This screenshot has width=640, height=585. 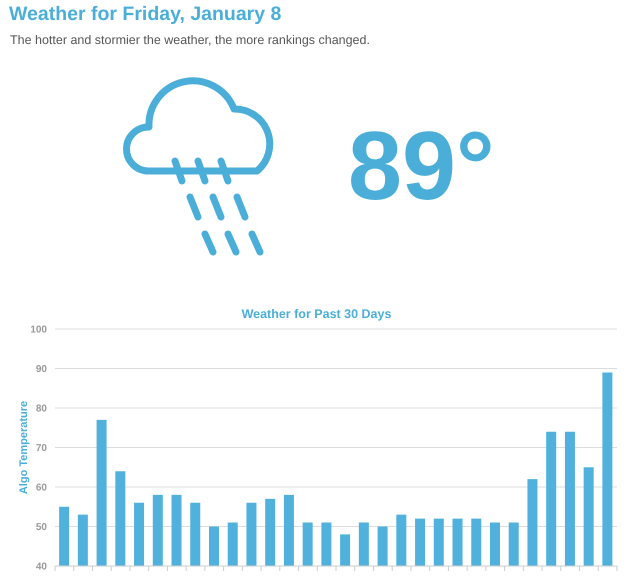 What do you see at coordinates (421, 166) in the screenshot?
I see `text: 89°` at bounding box center [421, 166].